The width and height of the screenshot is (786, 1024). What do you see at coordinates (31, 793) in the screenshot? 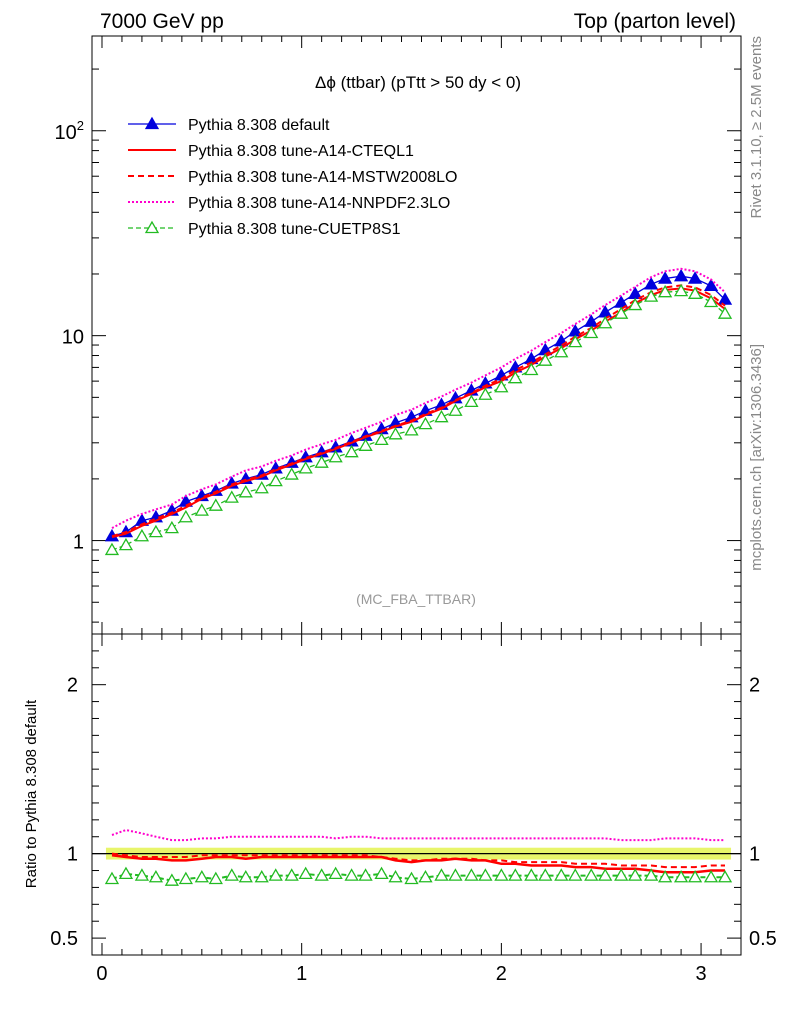
I see `ratio-y-label: Ratio to Pythia 8.308 default` at bounding box center [31, 793].